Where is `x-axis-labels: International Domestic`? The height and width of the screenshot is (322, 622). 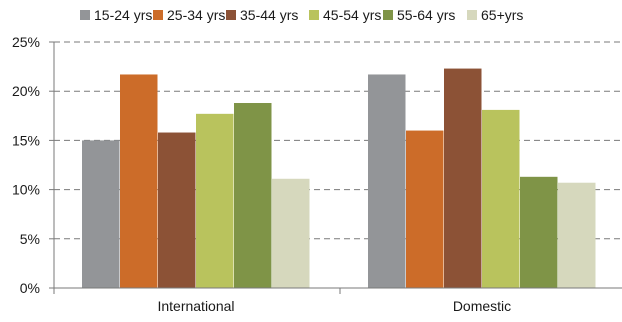 x-axis-labels: International Domestic is located at coordinates (334, 306).